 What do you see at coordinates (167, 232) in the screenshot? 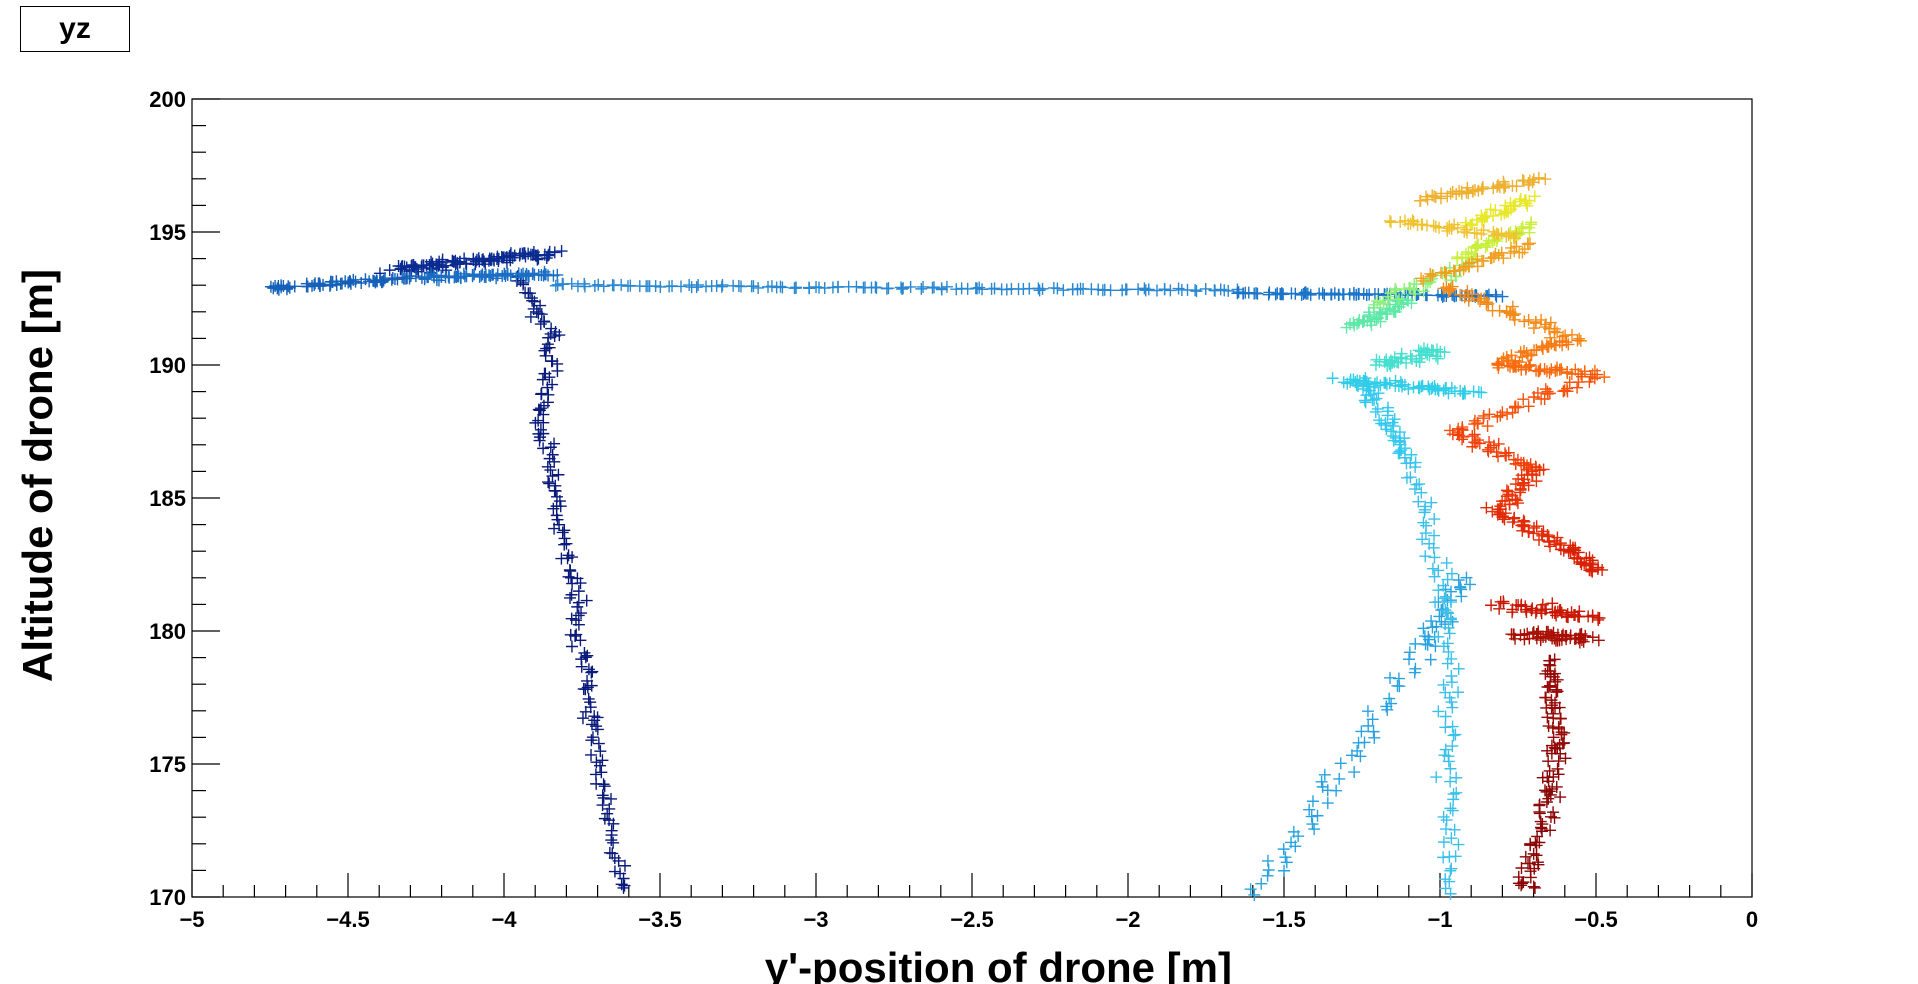
I see `y-tick-label: 195` at bounding box center [167, 232].